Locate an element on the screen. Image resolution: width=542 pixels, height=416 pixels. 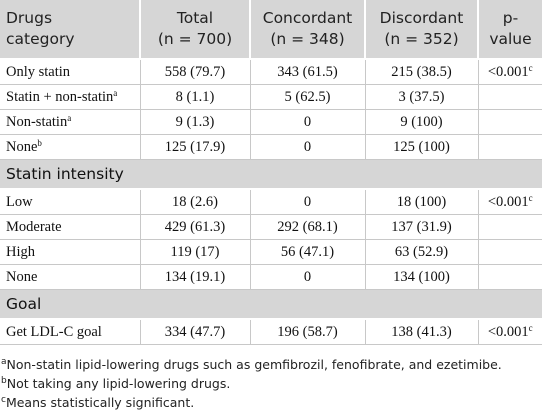
cell-value: 138 (41.3) is located at coordinates (421, 331).